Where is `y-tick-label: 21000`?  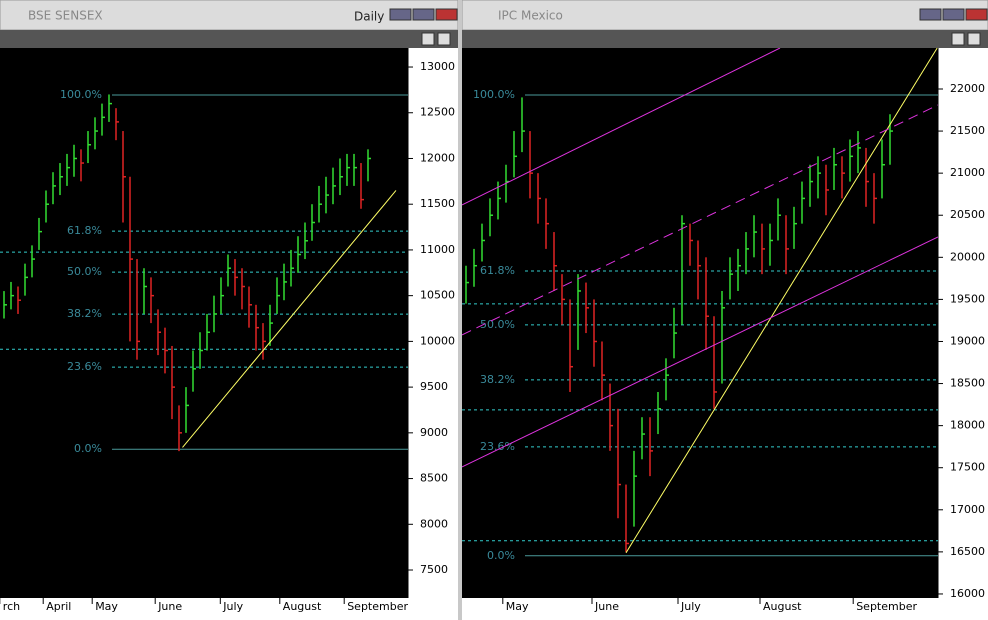 y-tick-label: 21000 is located at coordinates (967, 172).